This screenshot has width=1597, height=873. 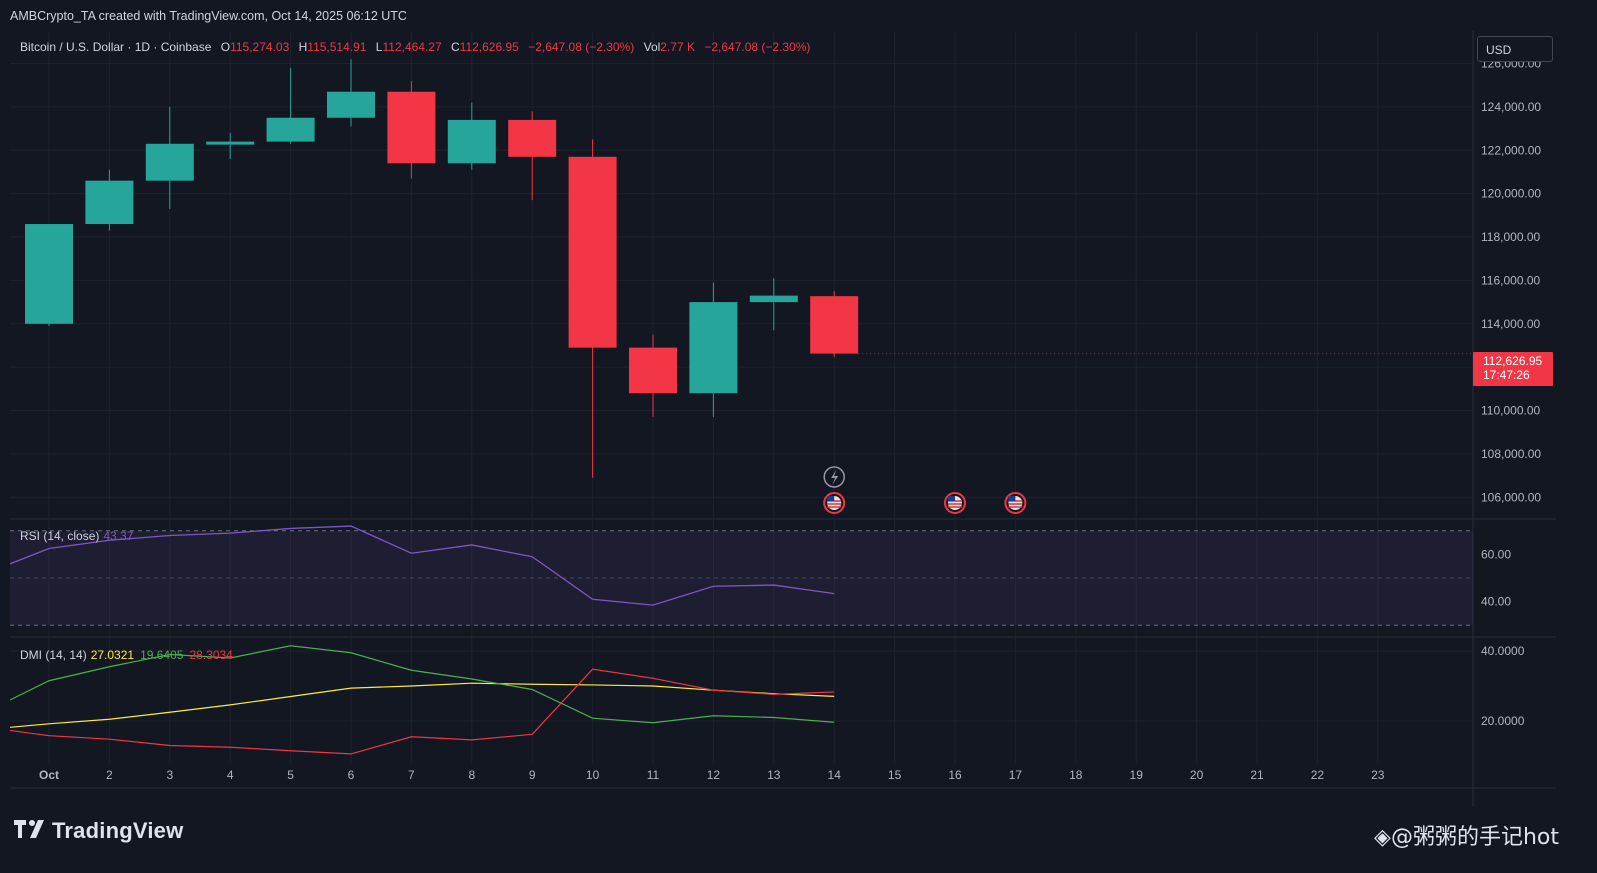 I want to click on dmi-plus-di-value: 19.6405, so click(x=162, y=655).